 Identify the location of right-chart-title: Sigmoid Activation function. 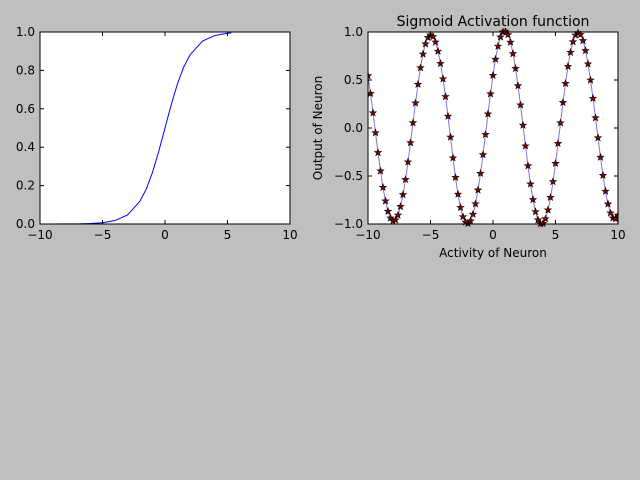
(493, 22).